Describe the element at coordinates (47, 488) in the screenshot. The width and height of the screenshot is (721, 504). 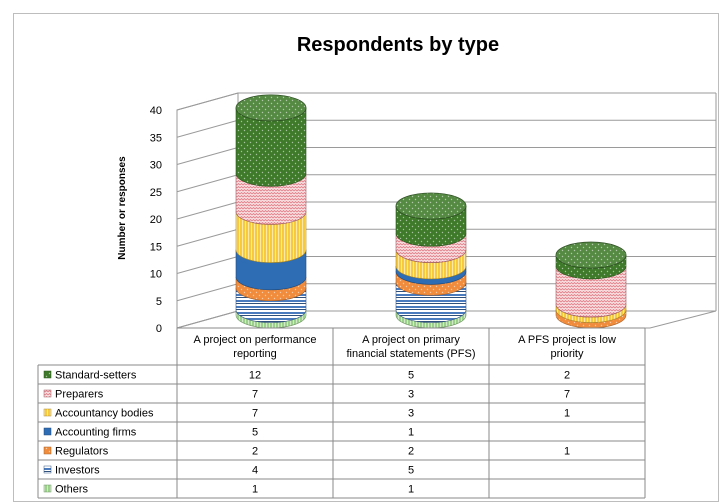
I see `legend-key-others` at that location.